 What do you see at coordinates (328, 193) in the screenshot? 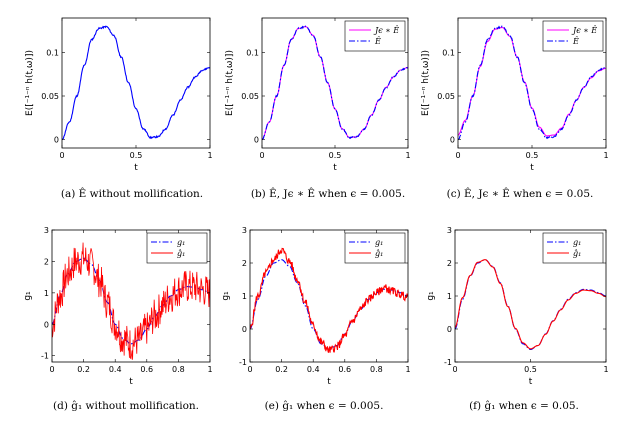
I see `caption: (b) Ê, Jϵ ∗ Ê when ϵ = 0.005.` at bounding box center [328, 193].